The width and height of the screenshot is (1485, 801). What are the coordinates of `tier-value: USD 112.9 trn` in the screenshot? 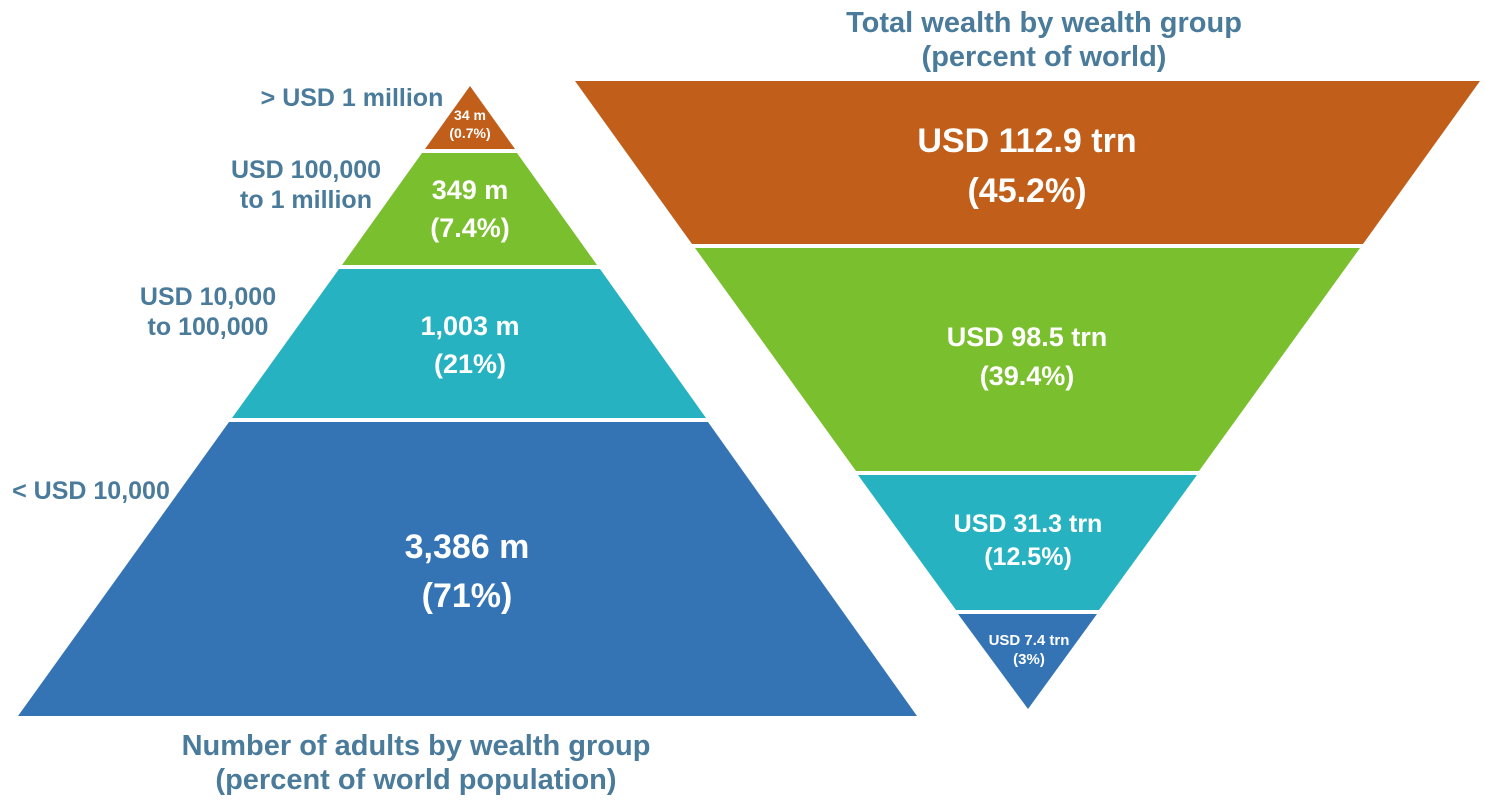 It's located at (1027, 141).